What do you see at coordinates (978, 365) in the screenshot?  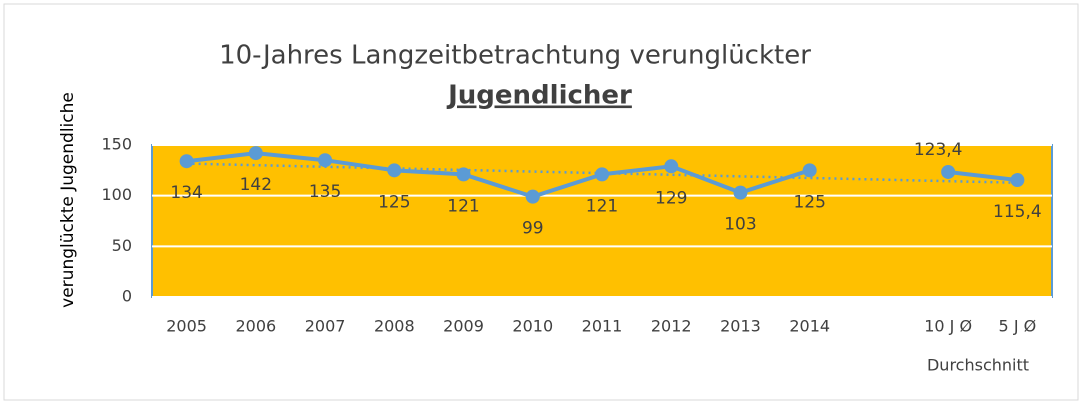 I see `x-group-label: Durchschnitt` at bounding box center [978, 365].